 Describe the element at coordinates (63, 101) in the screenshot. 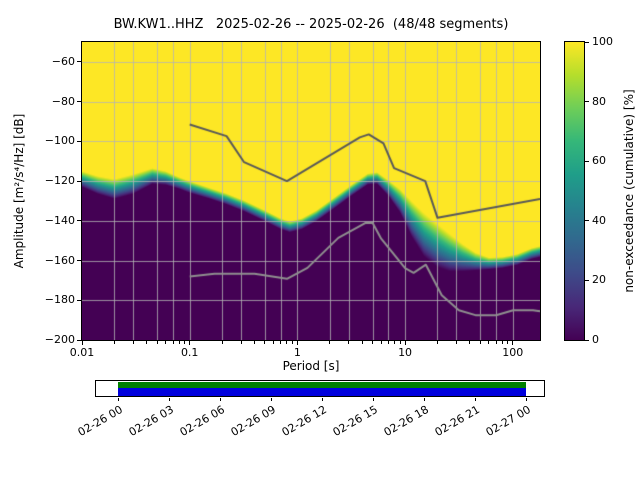

I see `y-tick-label: −80` at that location.